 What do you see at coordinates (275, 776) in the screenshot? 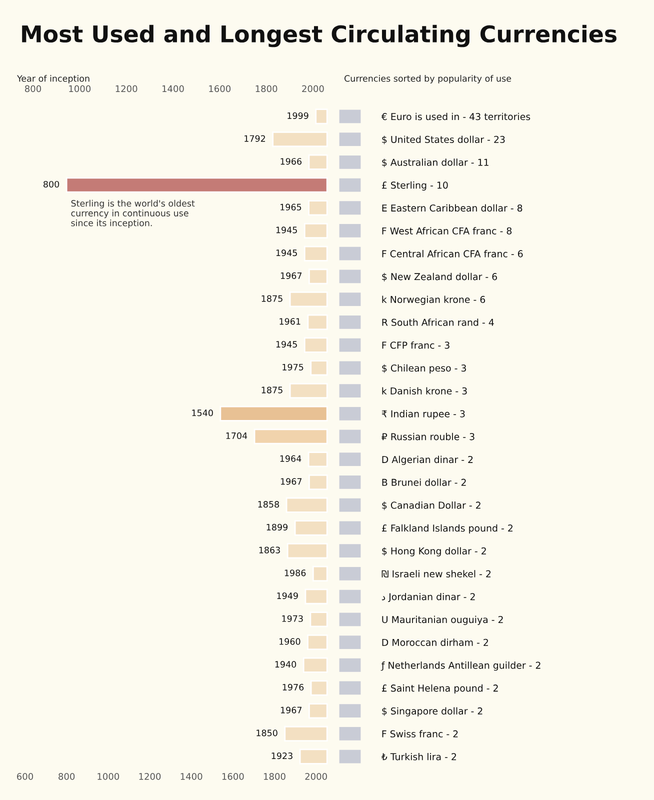
I see `x-tick-label: 1800` at bounding box center [275, 776].